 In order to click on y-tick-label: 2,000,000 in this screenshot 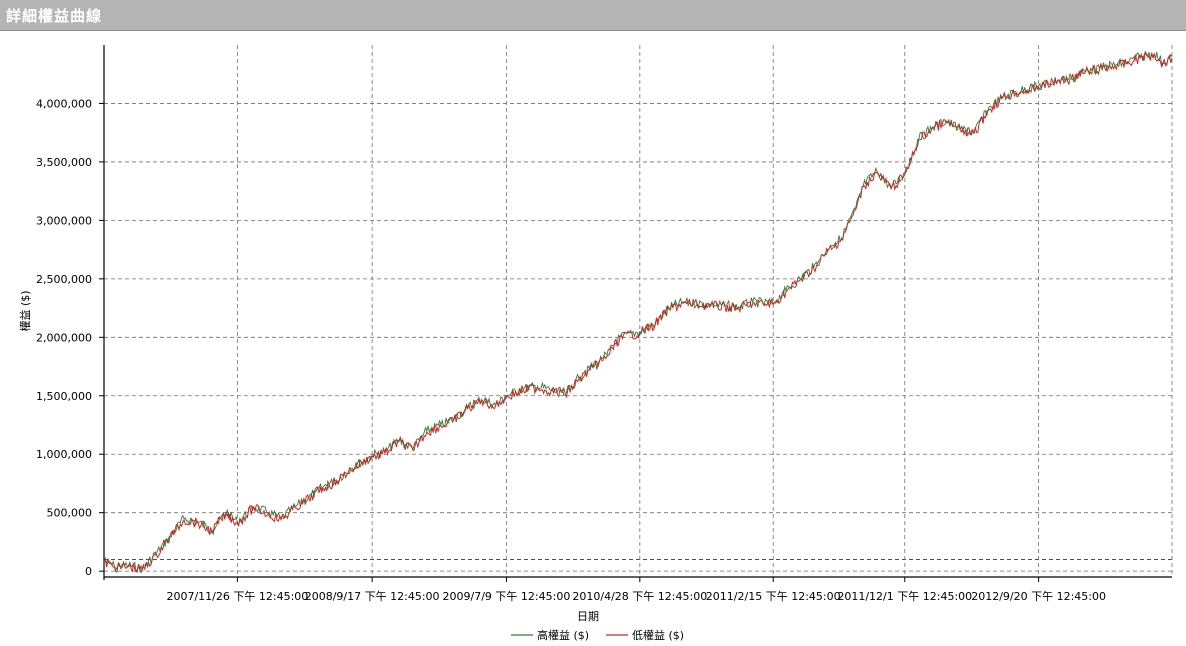, I will do `click(64, 337)`.